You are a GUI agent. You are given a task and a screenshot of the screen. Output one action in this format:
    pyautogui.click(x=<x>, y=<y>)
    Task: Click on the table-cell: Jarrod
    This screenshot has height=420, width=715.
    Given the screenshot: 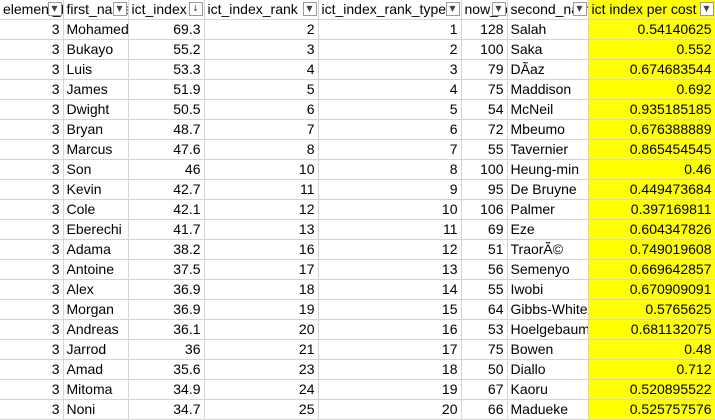 What is the action you would take?
    pyautogui.click(x=96, y=349)
    